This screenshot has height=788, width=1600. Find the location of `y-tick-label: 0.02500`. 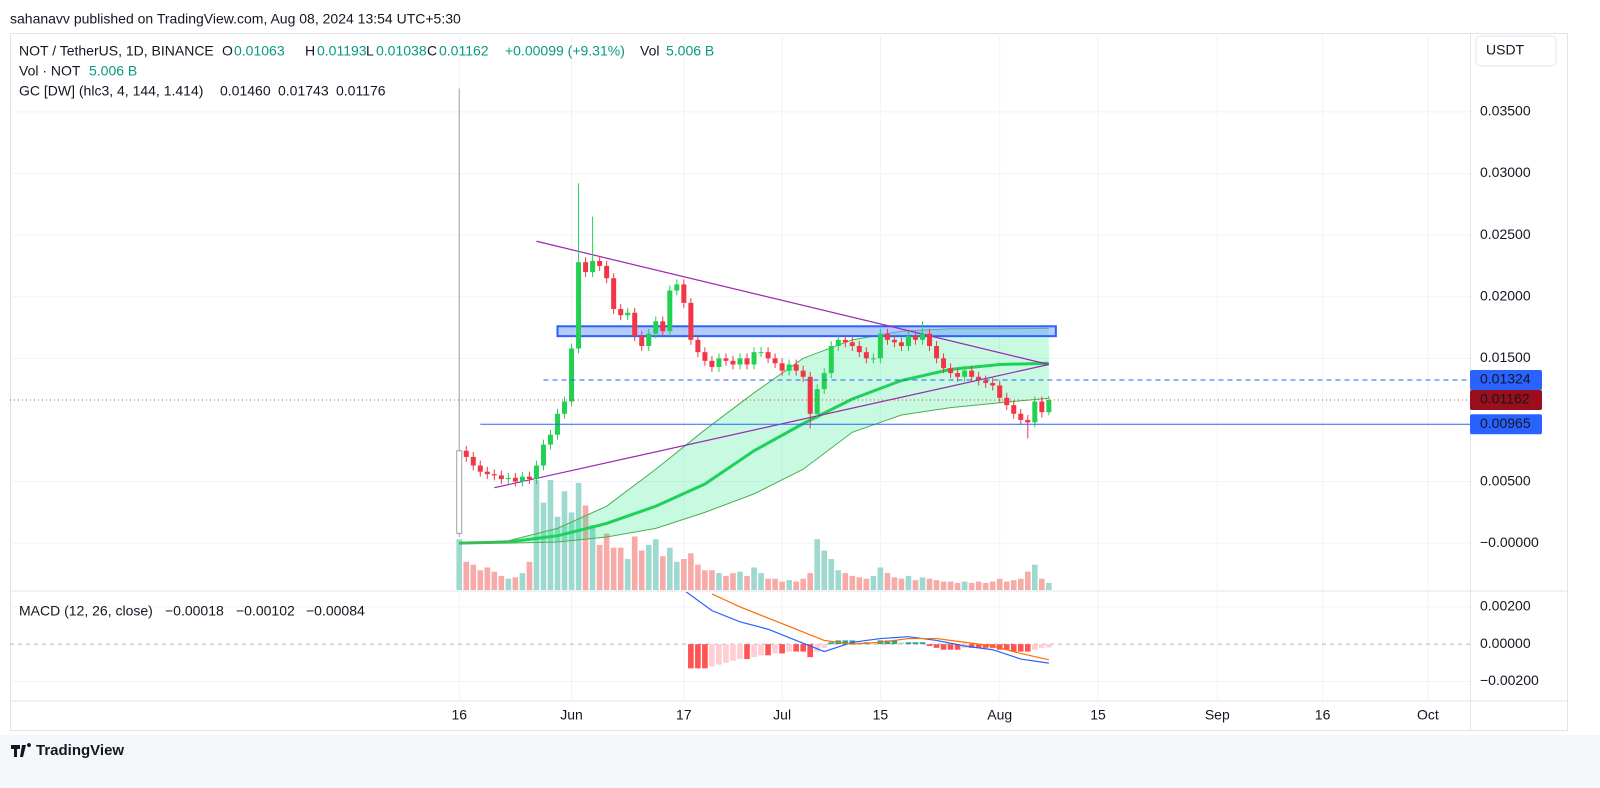

y-tick-label: 0.02500 is located at coordinates (1505, 234).